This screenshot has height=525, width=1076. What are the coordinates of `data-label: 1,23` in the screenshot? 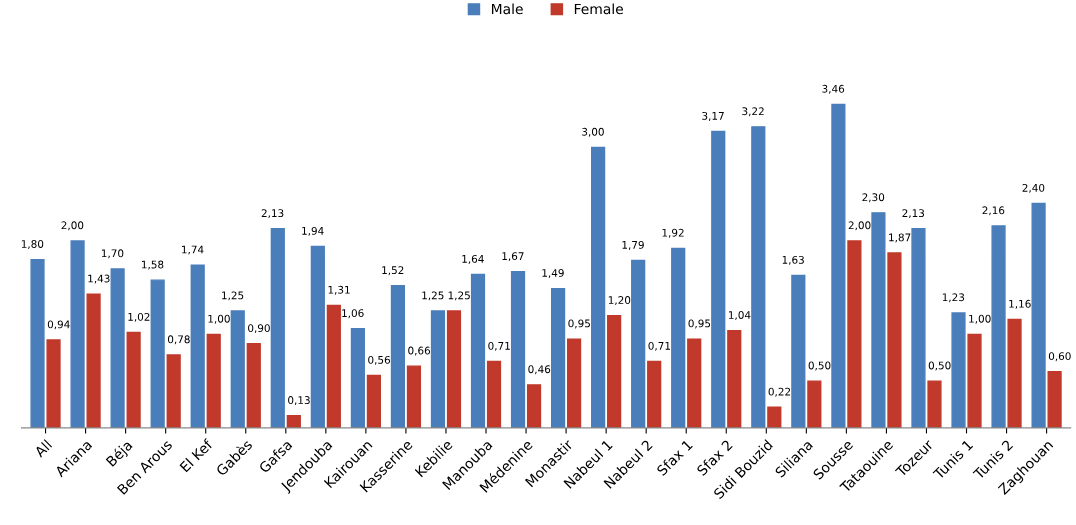 It's located at (953, 298).